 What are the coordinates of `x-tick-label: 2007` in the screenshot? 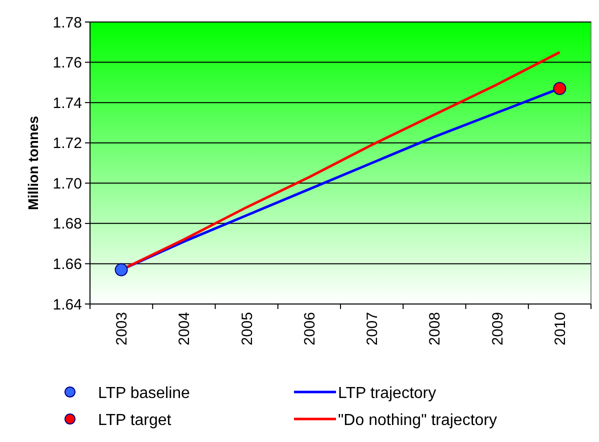 It's located at (373, 329).